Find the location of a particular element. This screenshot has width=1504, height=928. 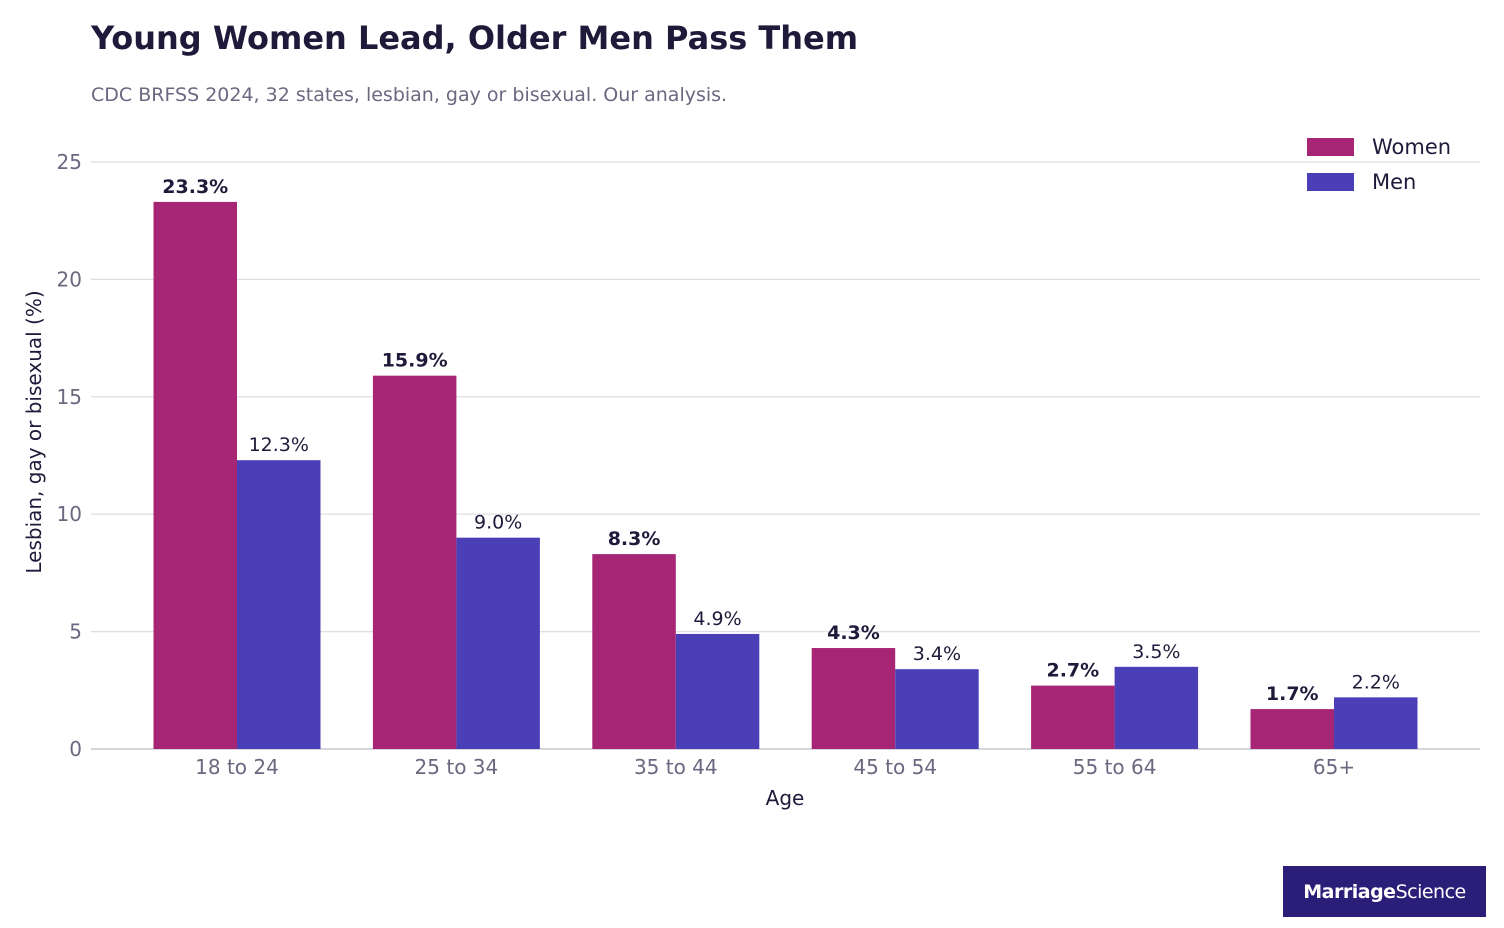

legend: Women Men is located at coordinates (1379, 164).